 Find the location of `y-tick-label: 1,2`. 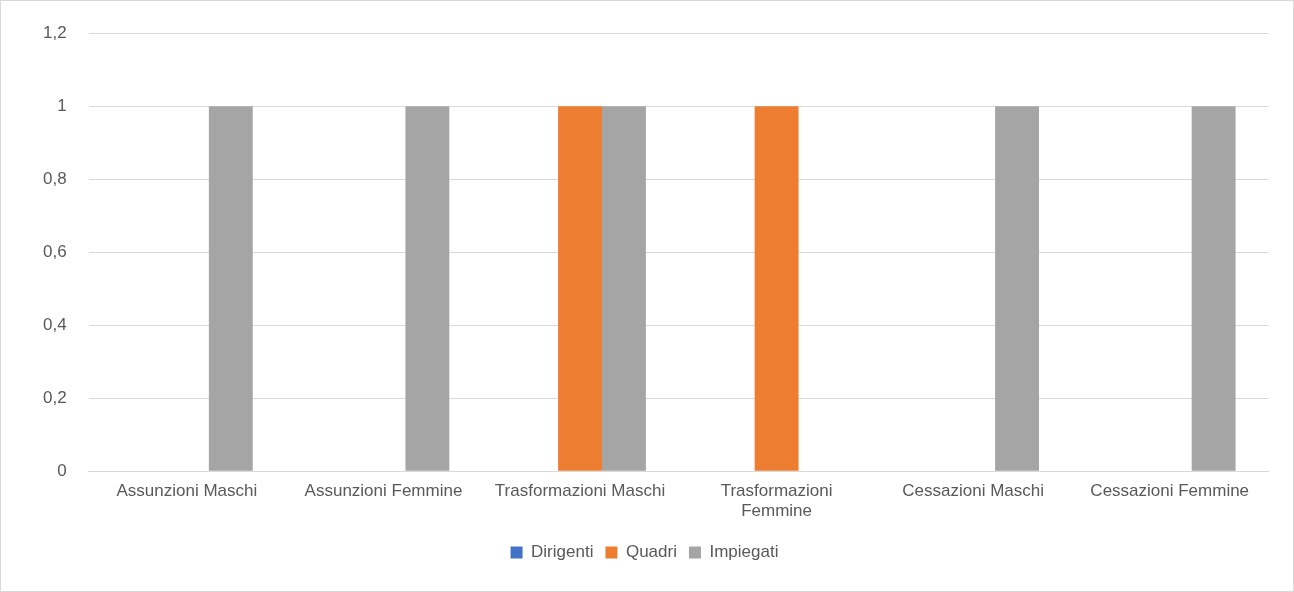

y-tick-label: 1,2 is located at coordinates (54, 32).